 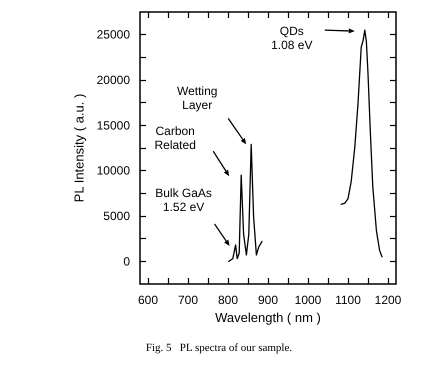 I want to click on x-tick-label: 900, so click(x=268, y=300).